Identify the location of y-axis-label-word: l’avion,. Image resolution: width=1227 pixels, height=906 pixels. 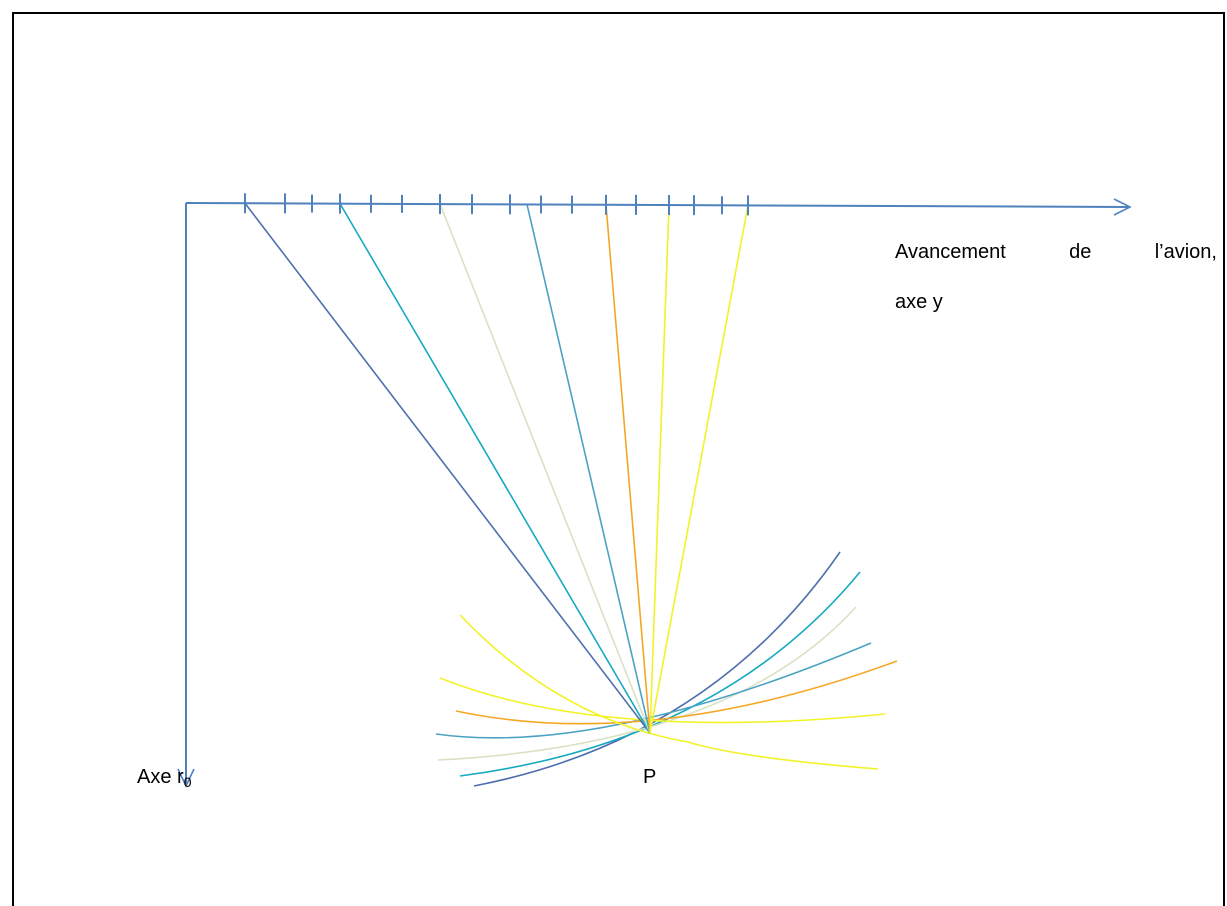
(1185, 252).